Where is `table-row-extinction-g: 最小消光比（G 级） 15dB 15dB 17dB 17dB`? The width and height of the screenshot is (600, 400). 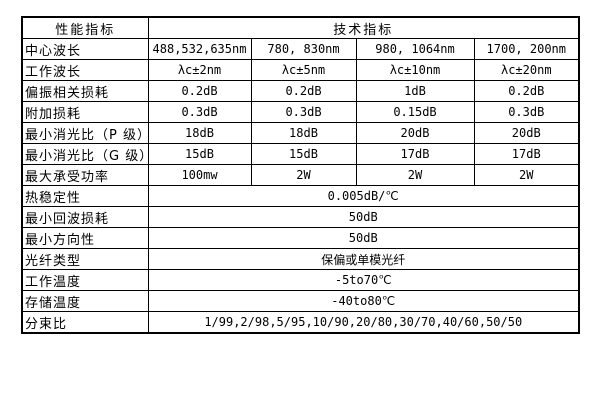
table-row-extinction-g: 最小消光比（G 级） 15dB 15dB 17dB 17dB is located at coordinates (300, 154).